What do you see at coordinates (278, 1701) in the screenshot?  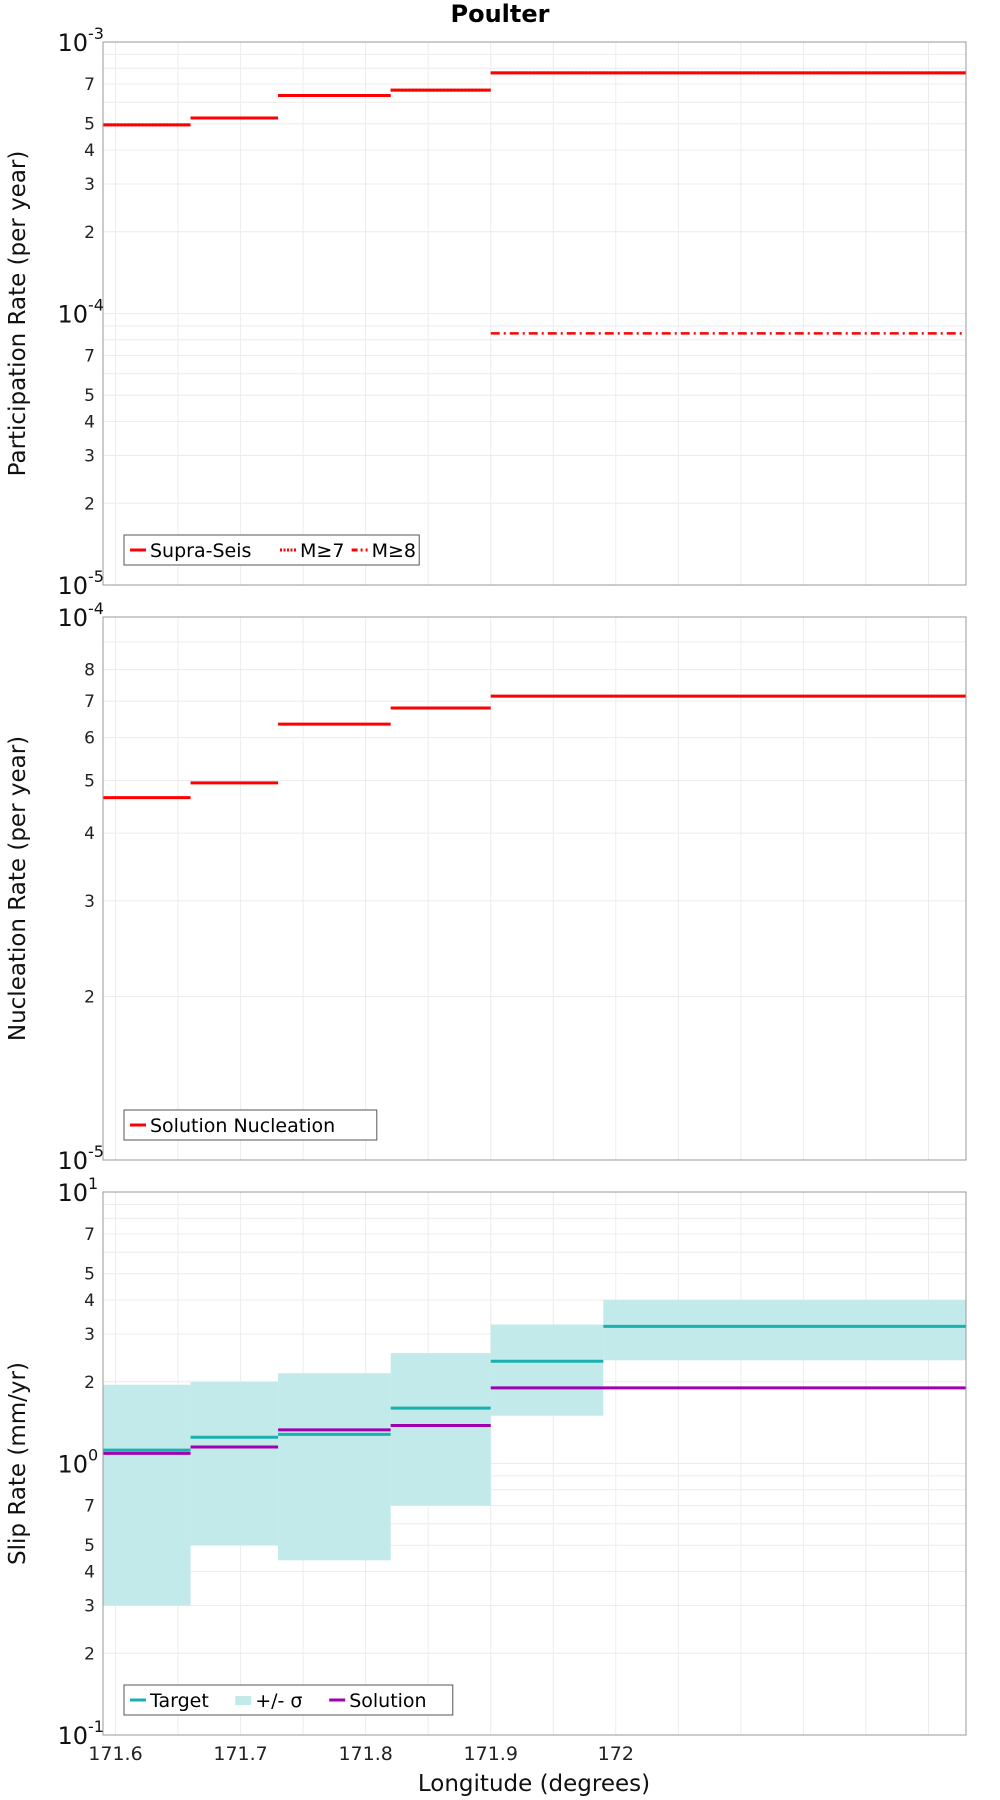 I see `legend-label-: +/- σ` at bounding box center [278, 1701].